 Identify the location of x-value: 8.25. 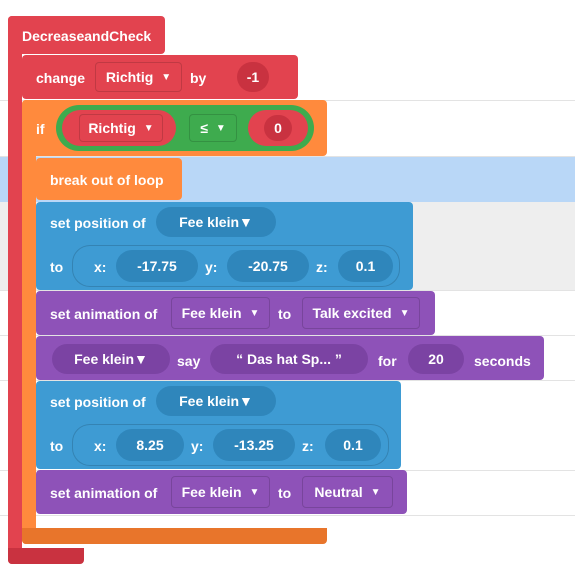
(150, 445).